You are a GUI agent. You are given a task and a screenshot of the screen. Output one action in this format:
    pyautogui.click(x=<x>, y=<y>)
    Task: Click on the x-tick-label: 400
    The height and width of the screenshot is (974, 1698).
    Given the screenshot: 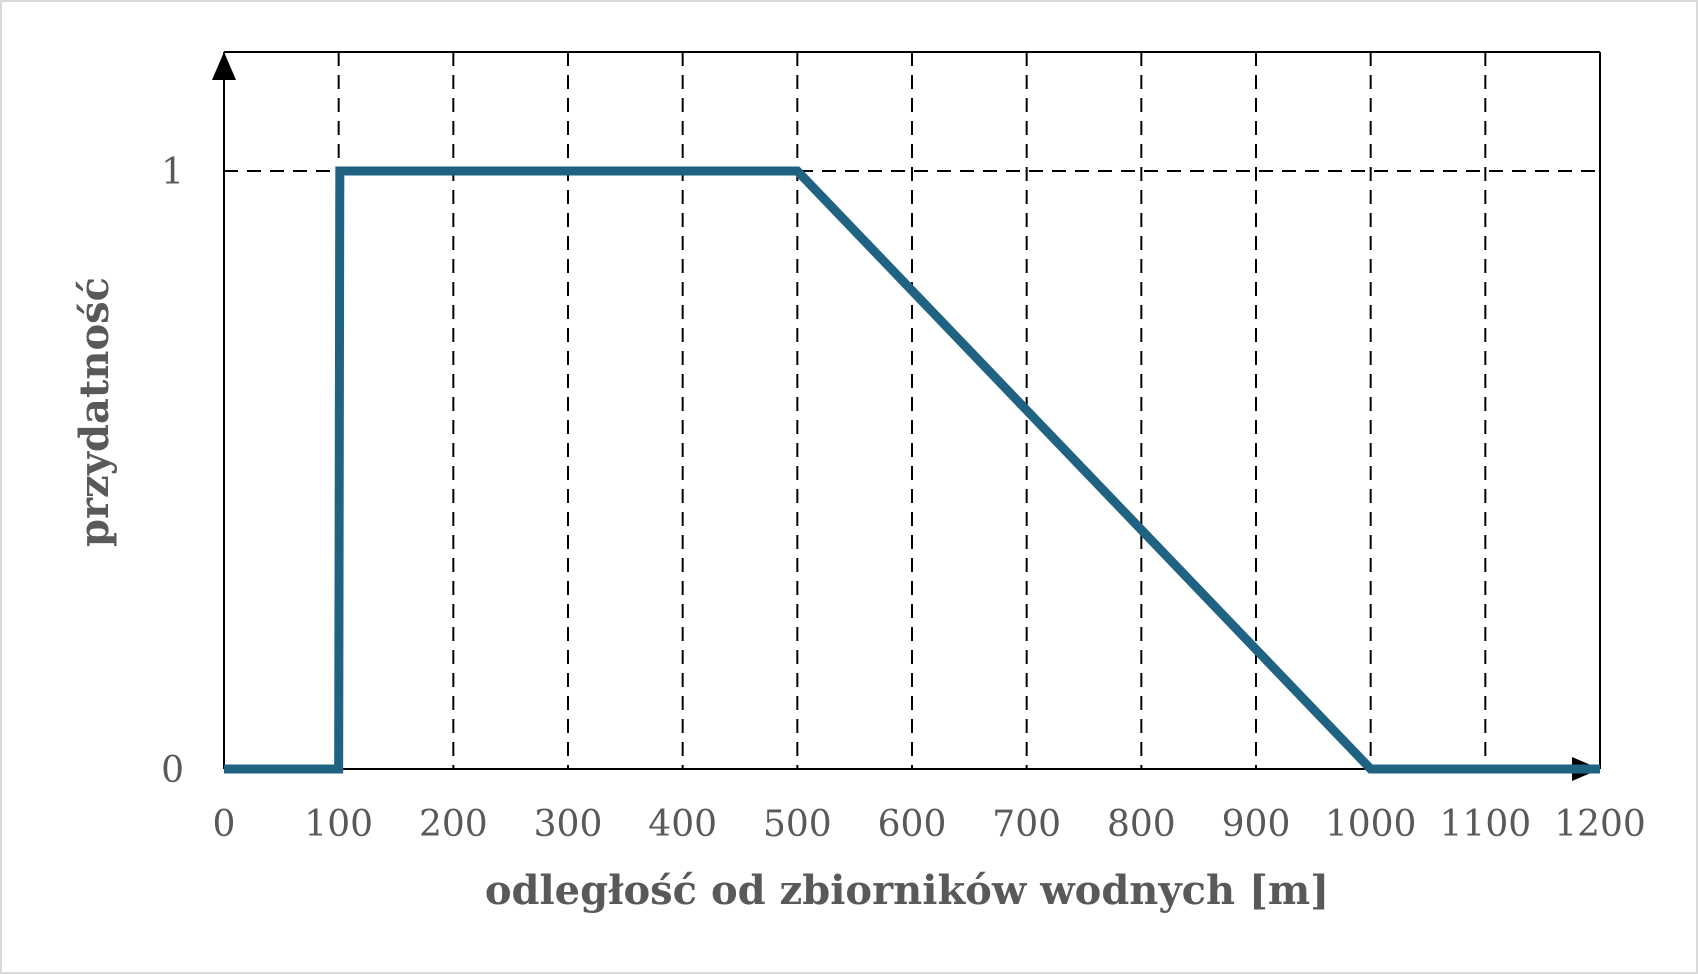 What is the action you would take?
    pyautogui.click(x=682, y=824)
    